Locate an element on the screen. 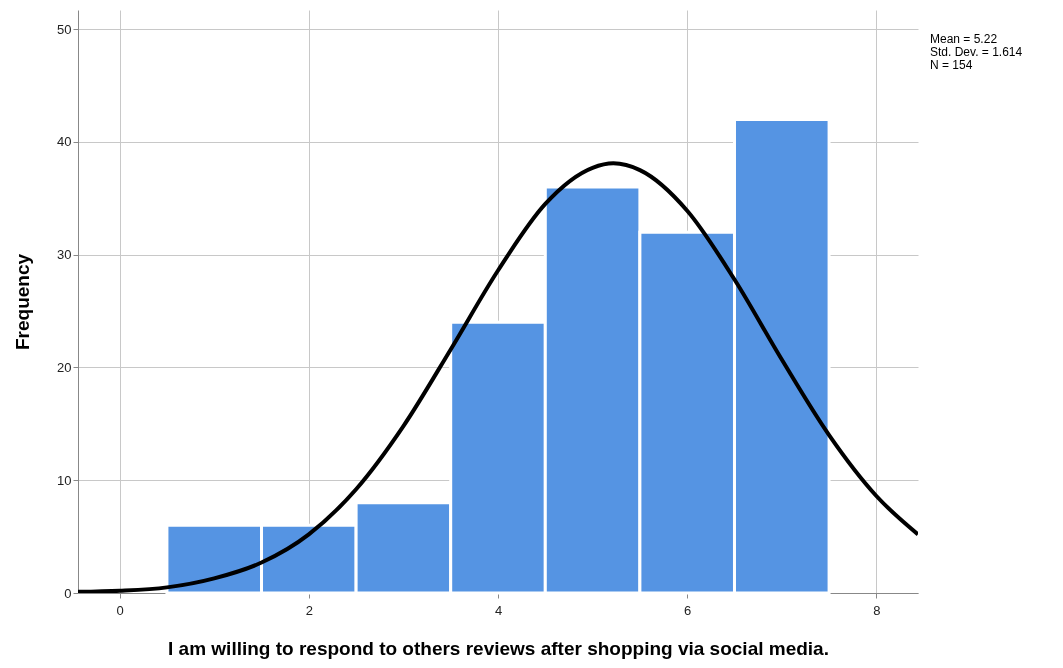 This screenshot has width=1063, height=668. text: Std. Dev. = 1.614 is located at coordinates (976, 52).